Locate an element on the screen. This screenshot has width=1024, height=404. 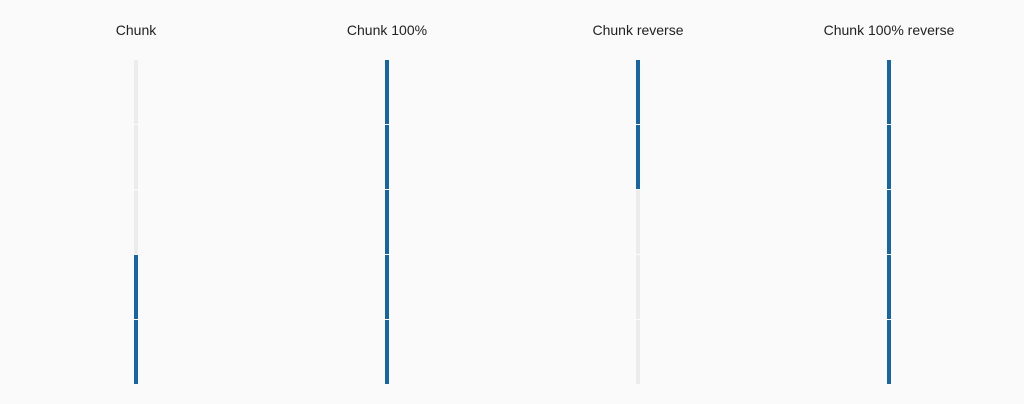
progress-label: Chunk reverse is located at coordinates (638, 30).